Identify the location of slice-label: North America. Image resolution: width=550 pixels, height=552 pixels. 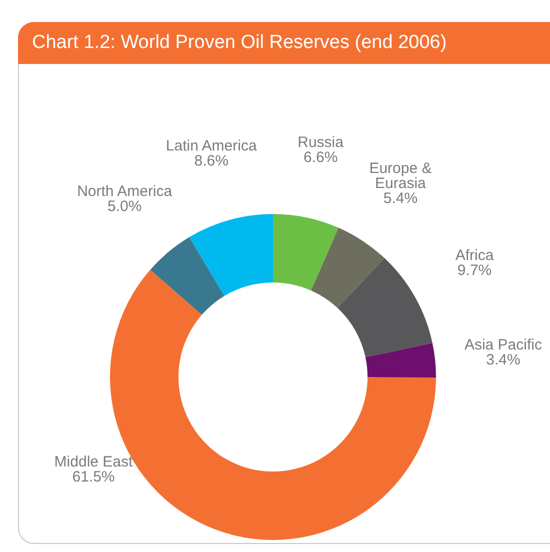
(125, 191).